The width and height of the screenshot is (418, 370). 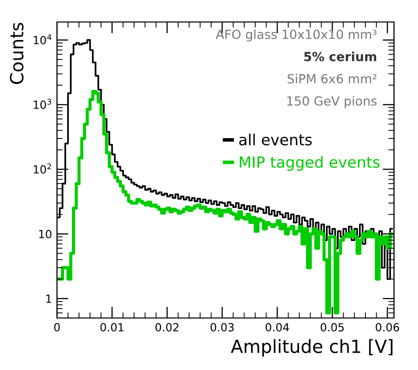 I want to click on y-tick-label: 10$^{2}$, so click(x=42, y=168).